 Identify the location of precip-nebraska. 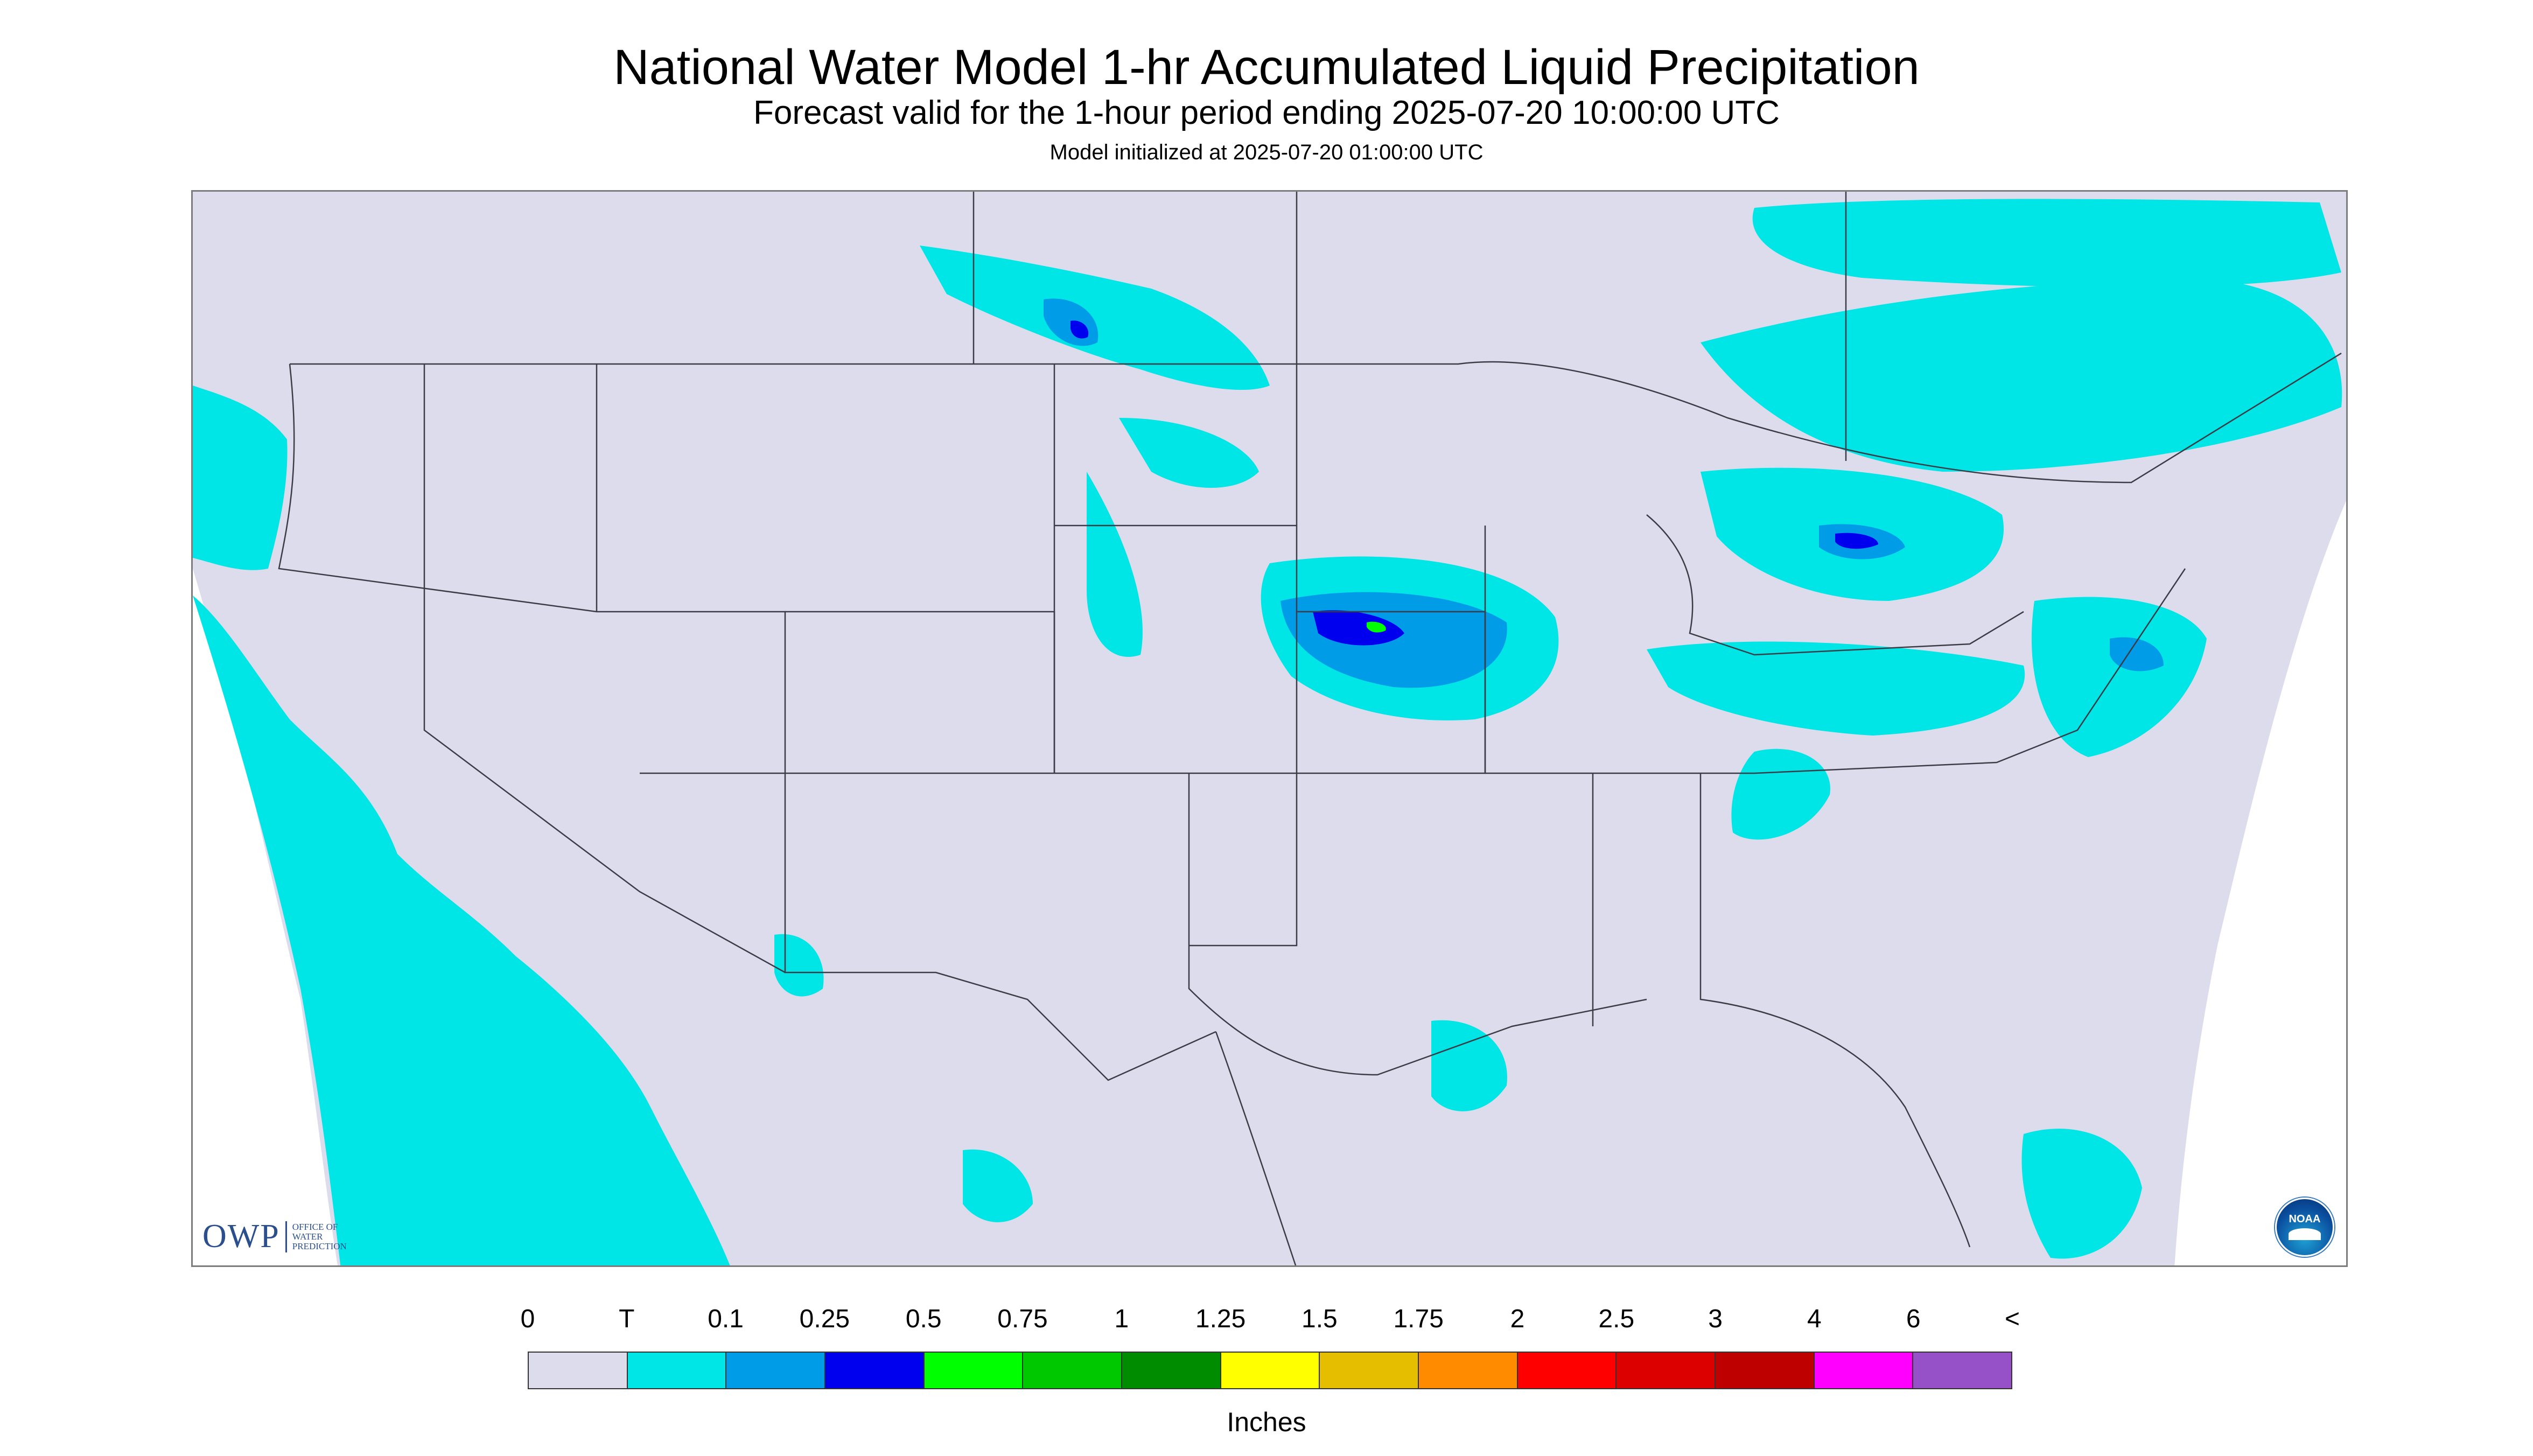
(1115, 564).